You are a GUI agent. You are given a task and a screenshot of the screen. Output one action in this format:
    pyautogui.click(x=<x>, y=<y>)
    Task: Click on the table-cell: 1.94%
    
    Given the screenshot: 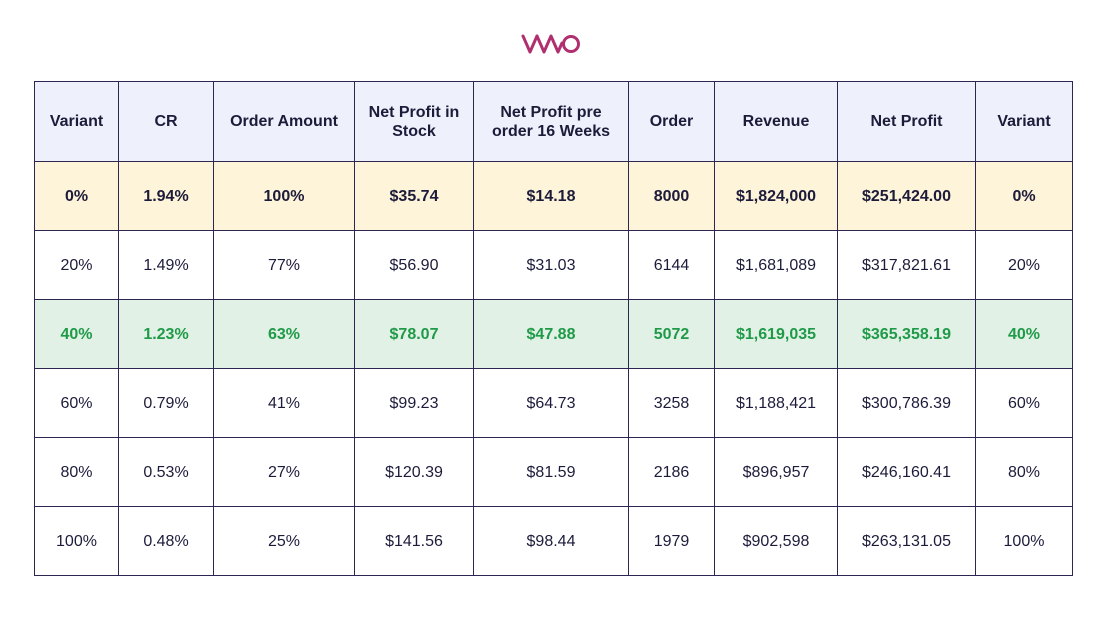 What is the action you would take?
    pyautogui.click(x=166, y=196)
    